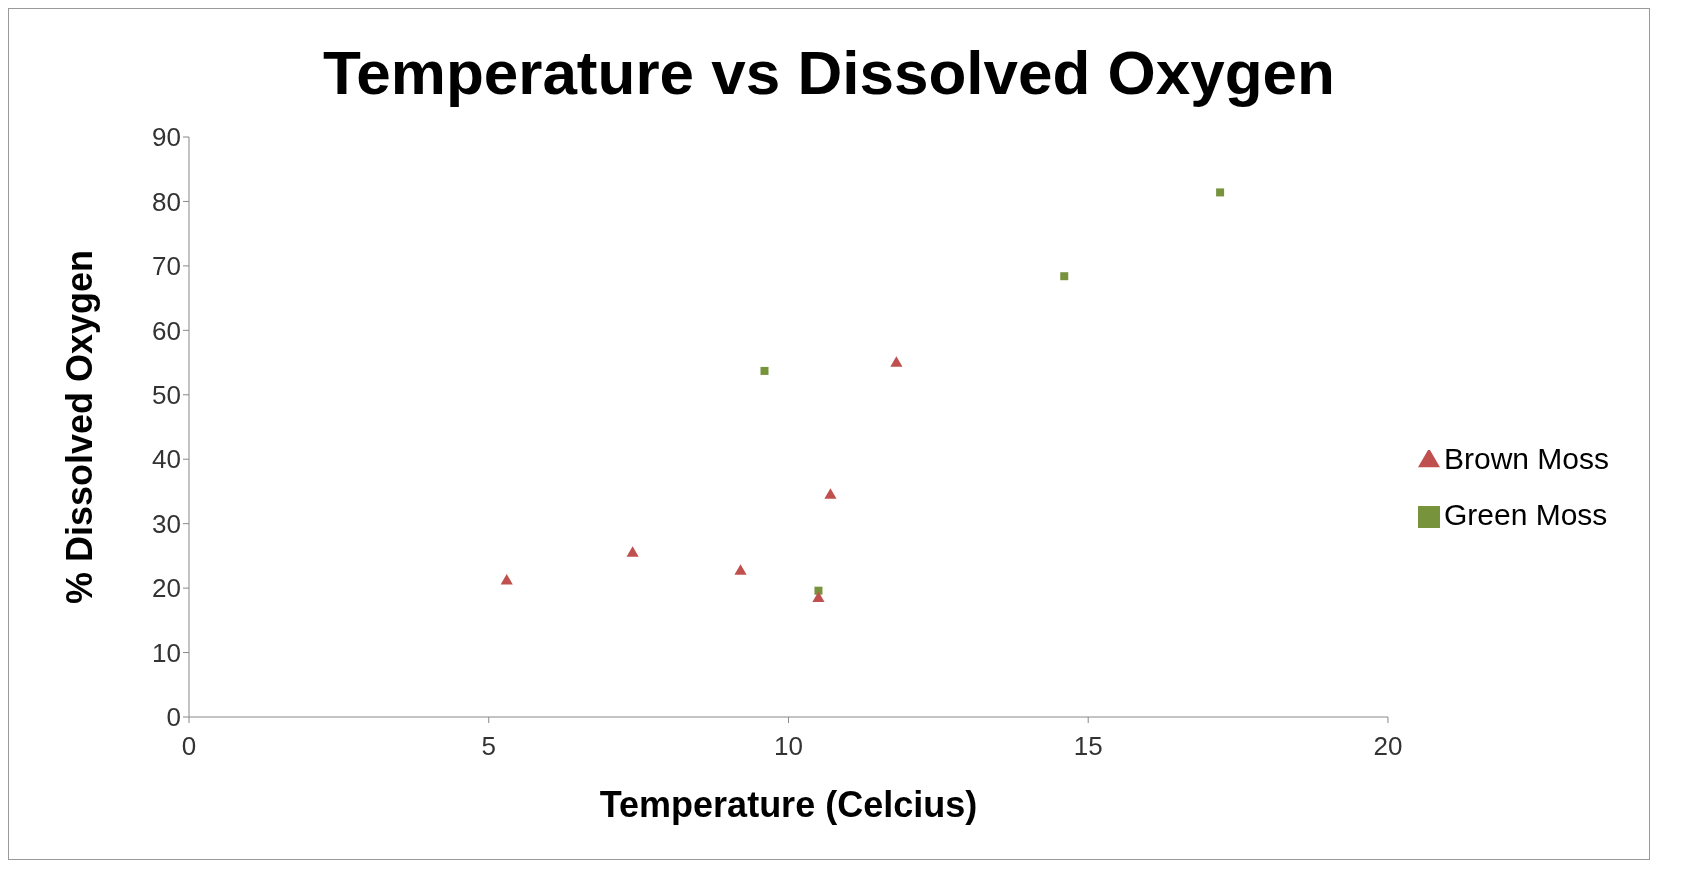  What do you see at coordinates (1388, 746) in the screenshot?
I see `x-tick-label: 20` at bounding box center [1388, 746].